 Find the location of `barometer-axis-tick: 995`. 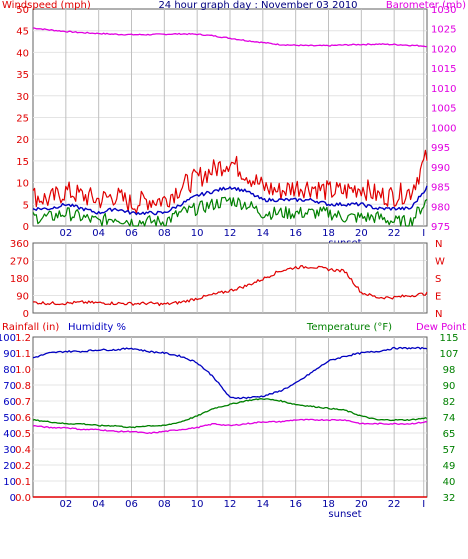

barometer-axis-tick: 995 is located at coordinates (440, 148).